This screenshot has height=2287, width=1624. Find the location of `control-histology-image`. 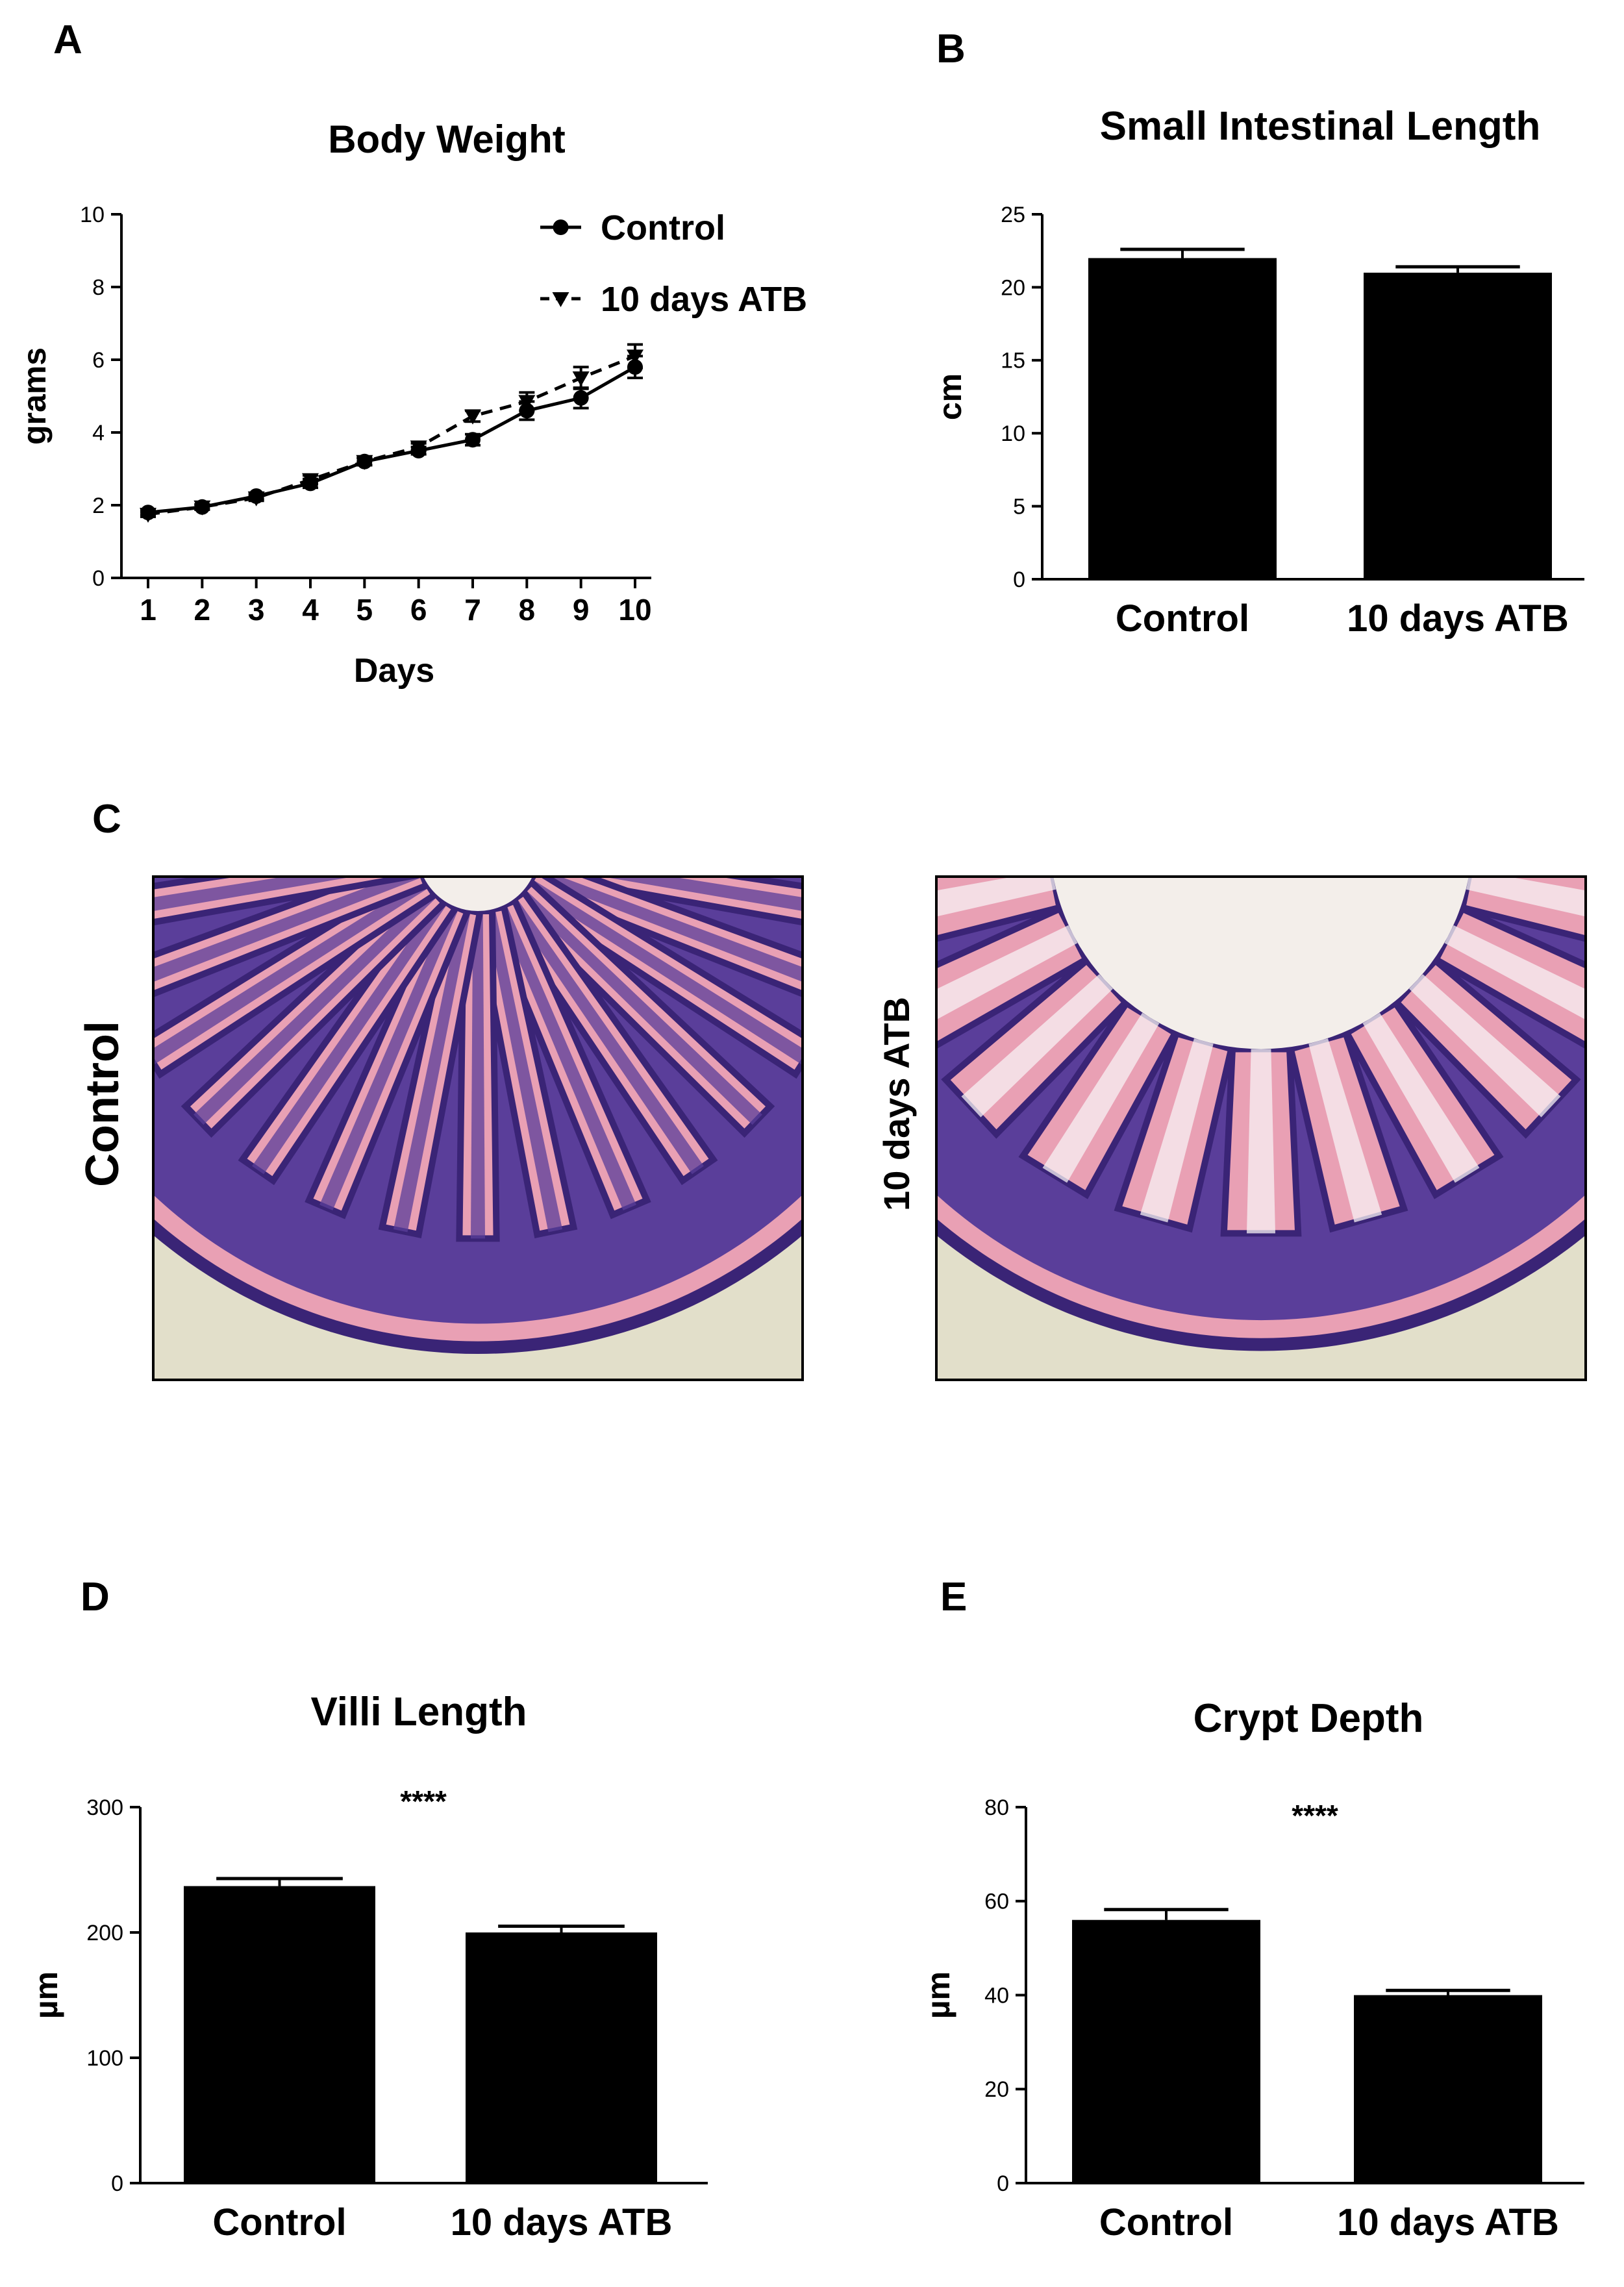

control-histology-image is located at coordinates (478, 1128).